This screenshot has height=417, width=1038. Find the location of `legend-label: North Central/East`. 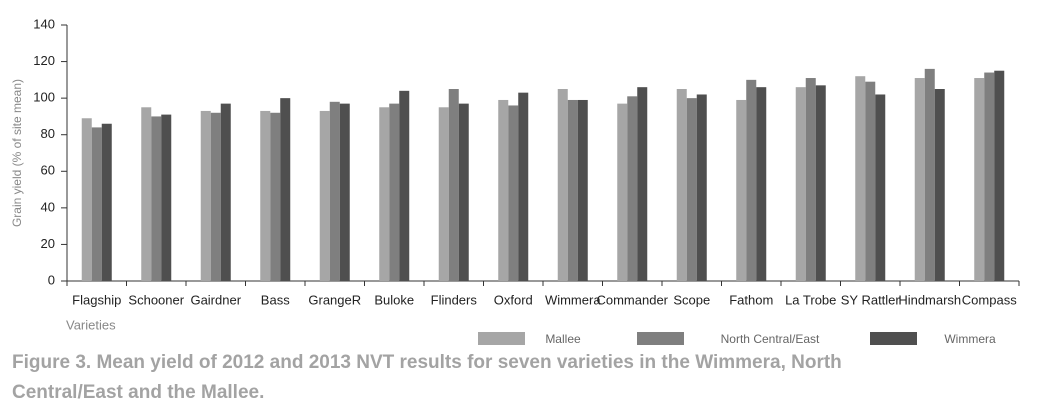

legend-label: North Central/East is located at coordinates (770, 338).